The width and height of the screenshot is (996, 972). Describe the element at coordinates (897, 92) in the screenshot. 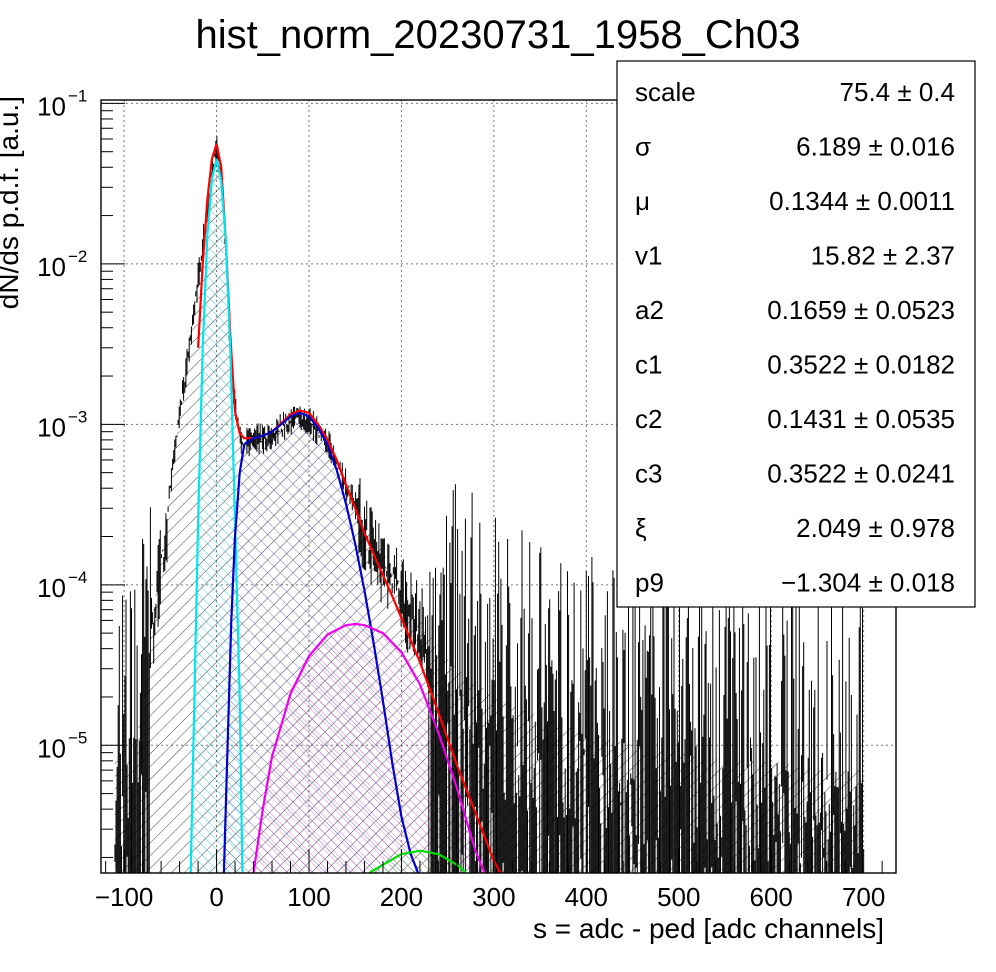

I see `stats-param-value: 75.4 ± 0.4` at that location.